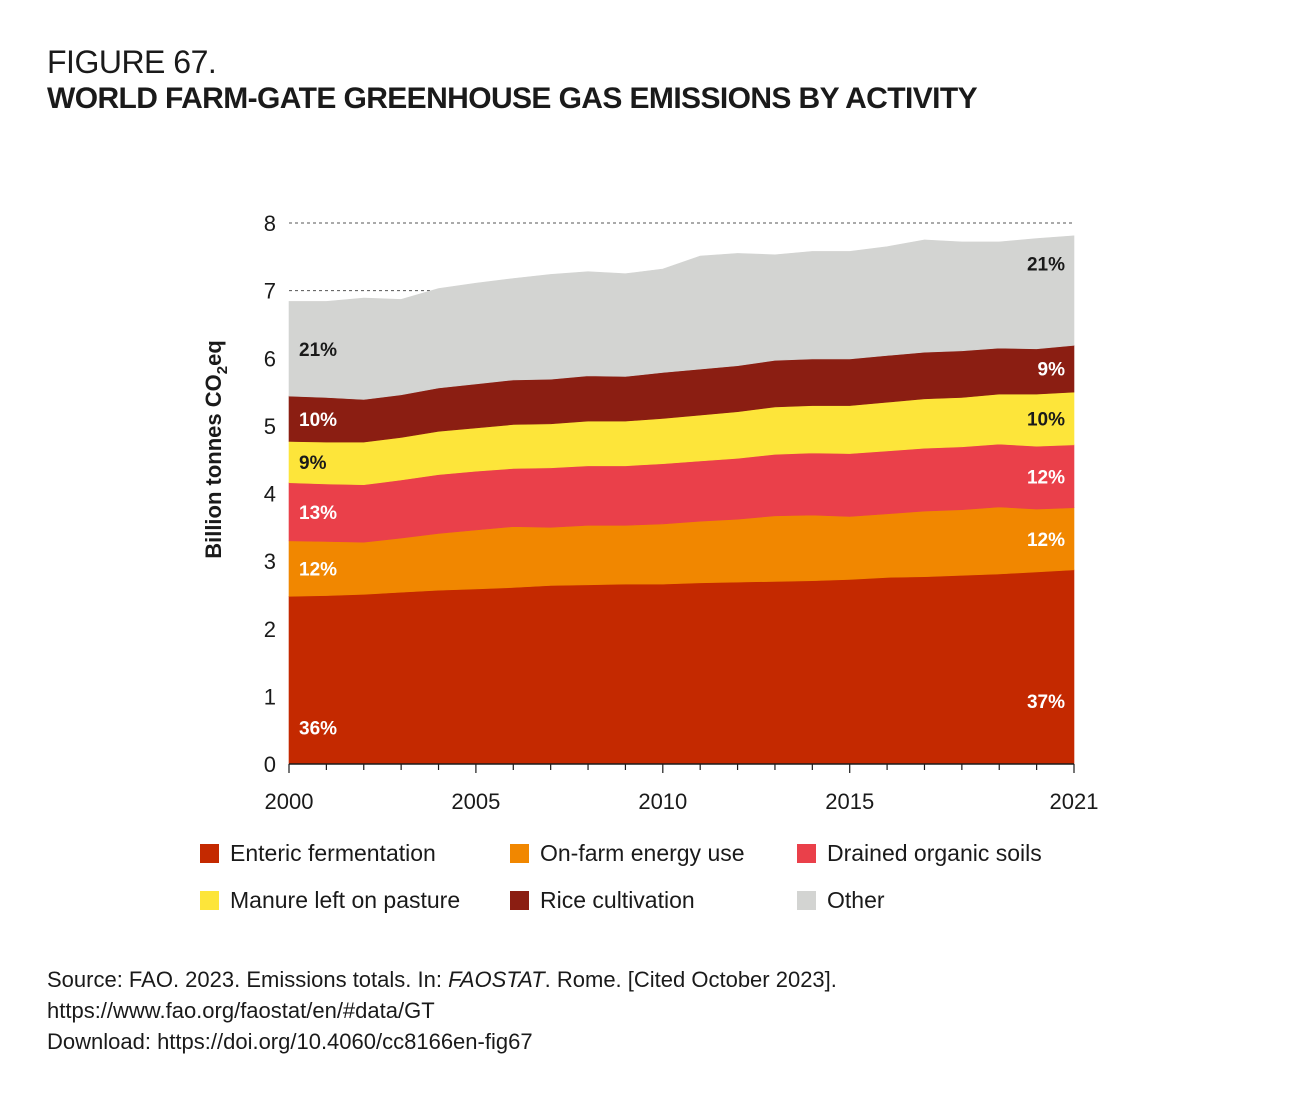 The width and height of the screenshot is (1300, 1099). I want to click on legend-item-manure-left-on-pasture: Manure left on pasture, so click(330, 900).